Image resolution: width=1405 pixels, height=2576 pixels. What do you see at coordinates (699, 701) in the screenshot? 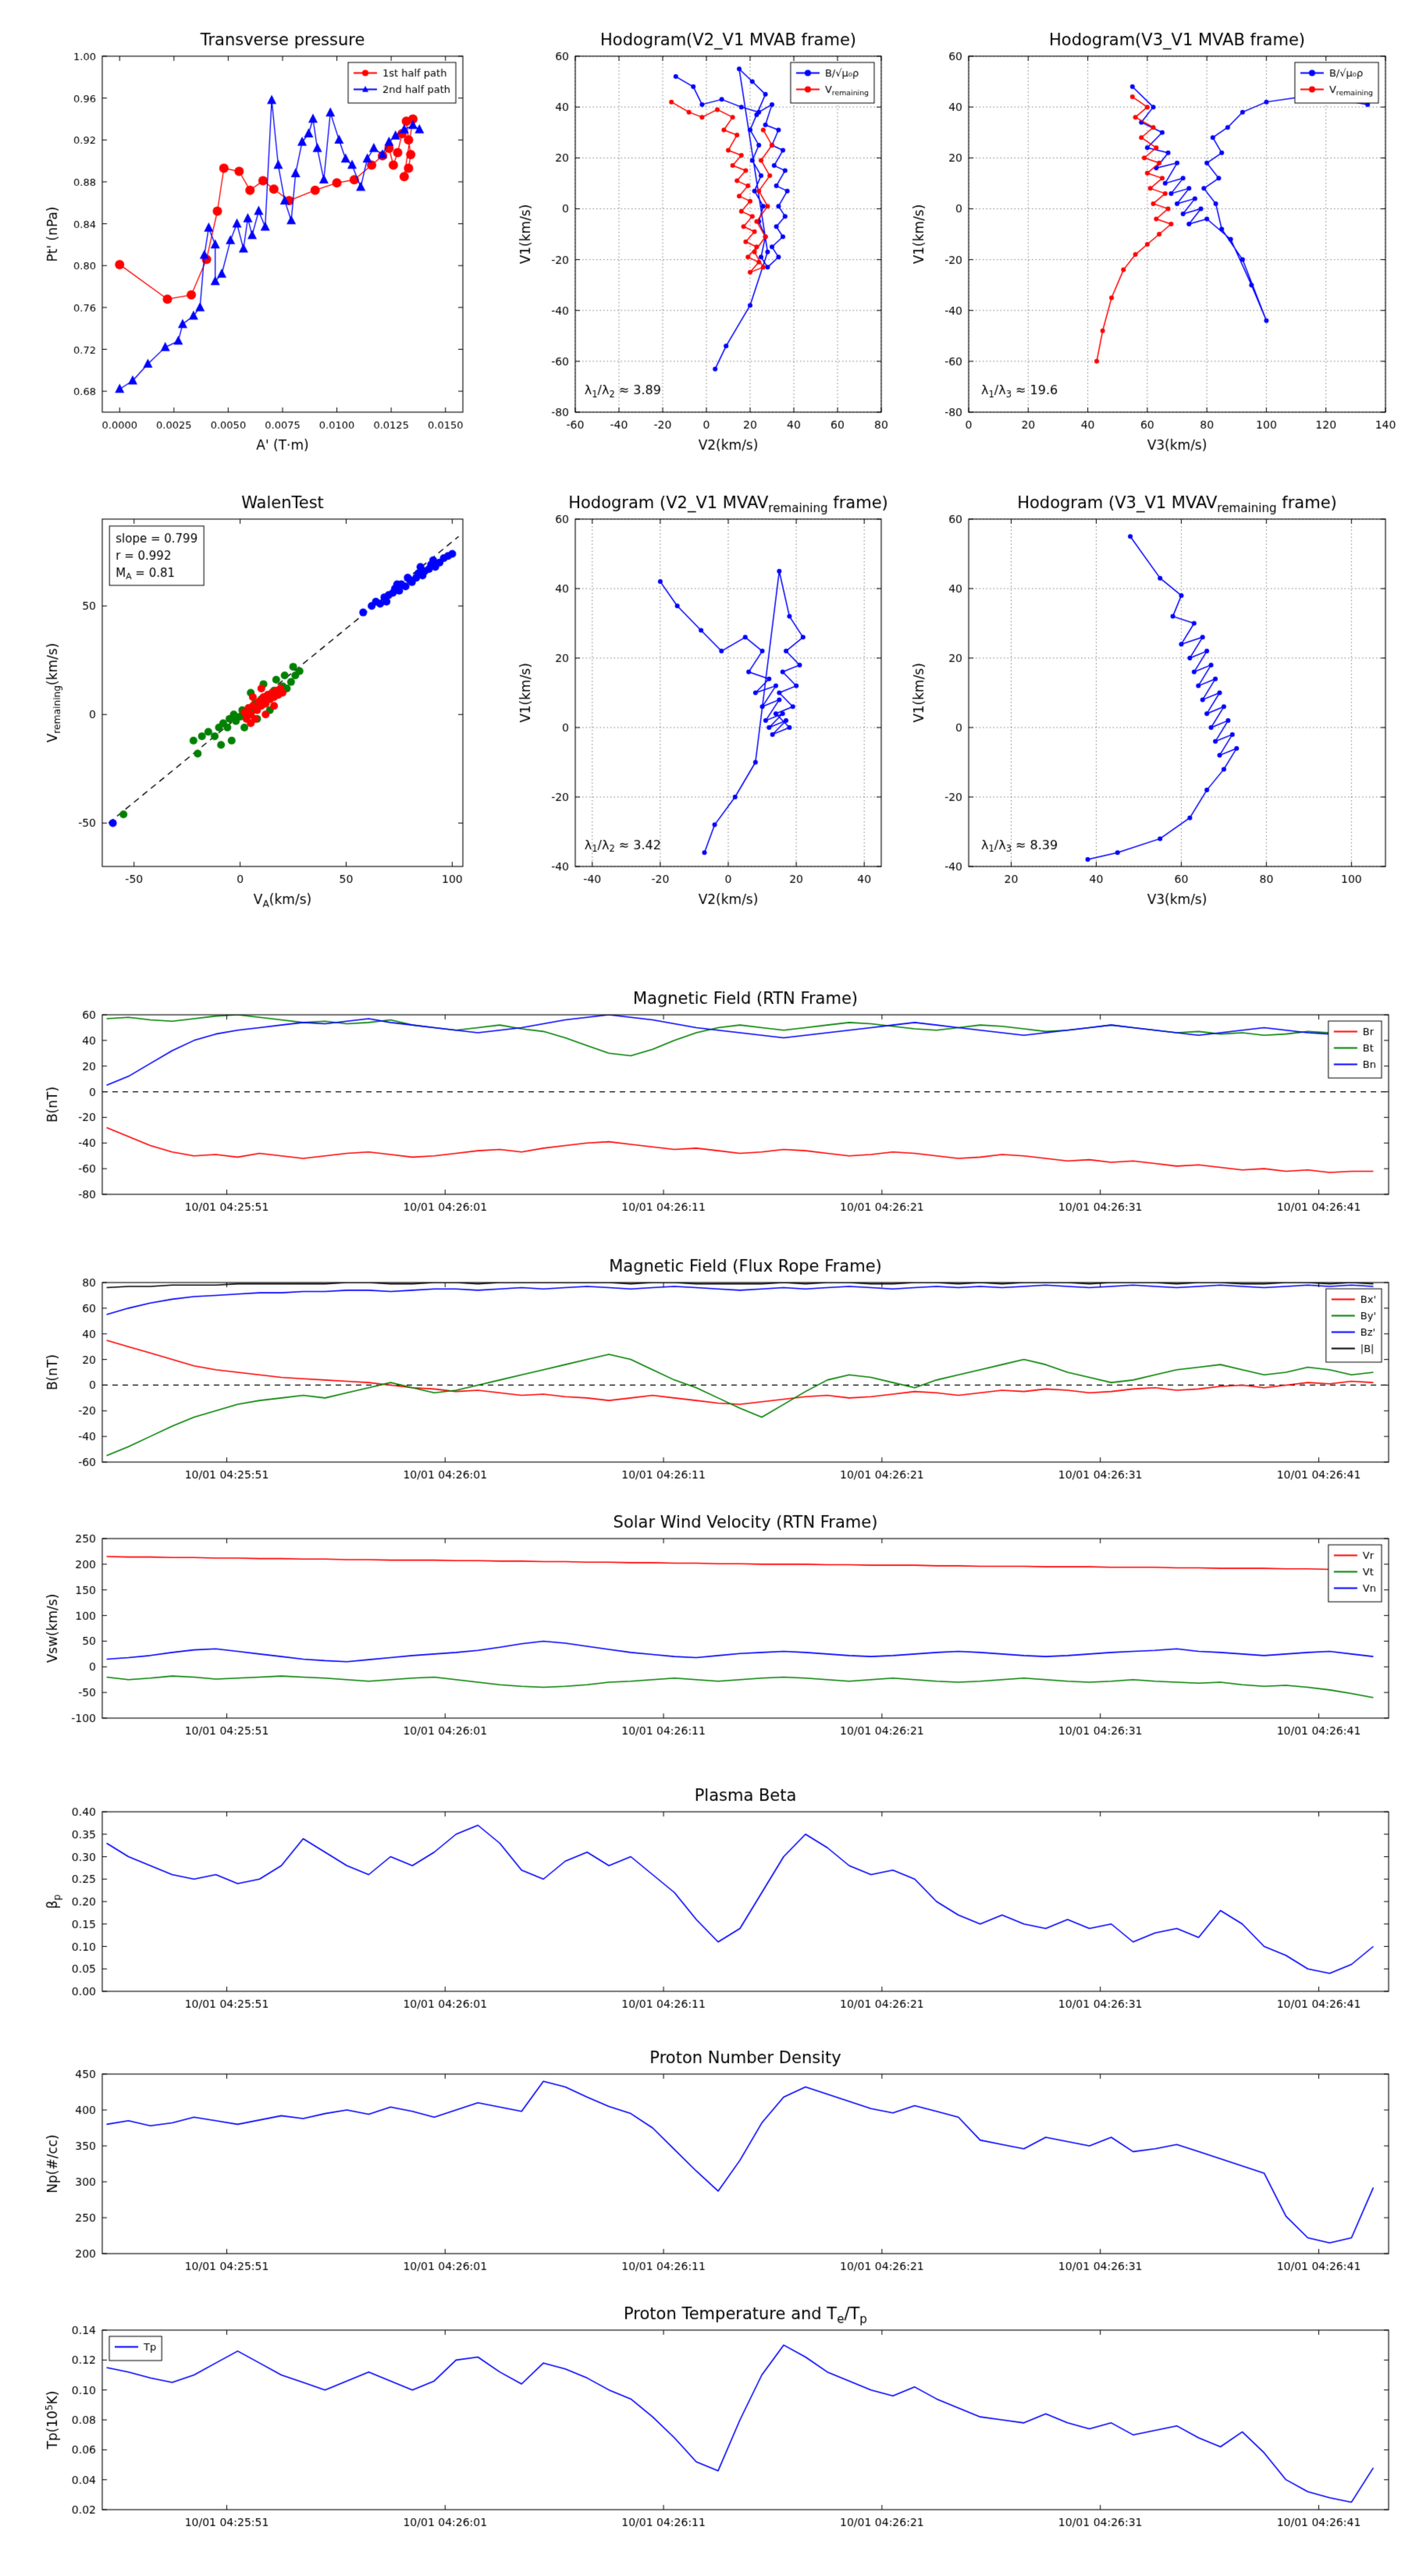
I see `hodogram-v2v1-mvav-plot` at bounding box center [699, 701].